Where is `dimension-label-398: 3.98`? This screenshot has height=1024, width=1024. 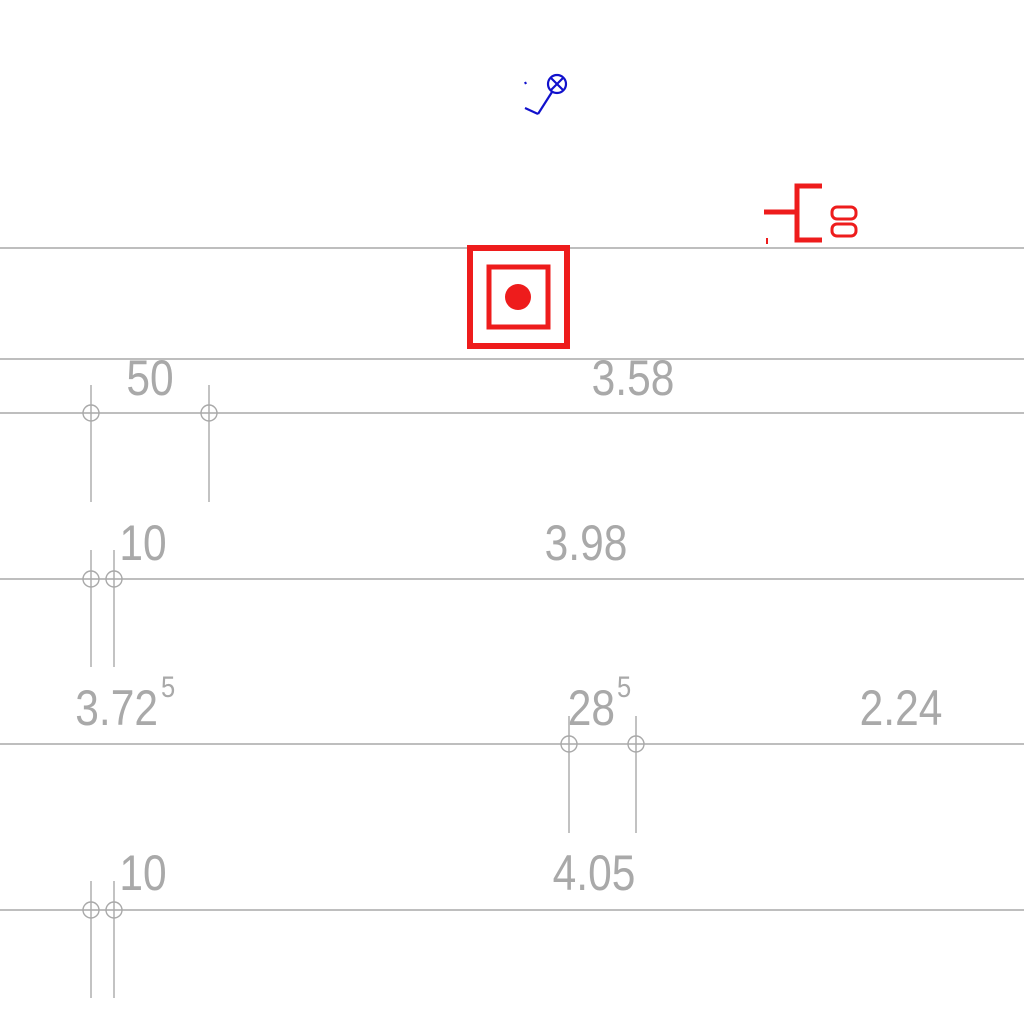 dimension-label-398: 3.98 is located at coordinates (586, 543).